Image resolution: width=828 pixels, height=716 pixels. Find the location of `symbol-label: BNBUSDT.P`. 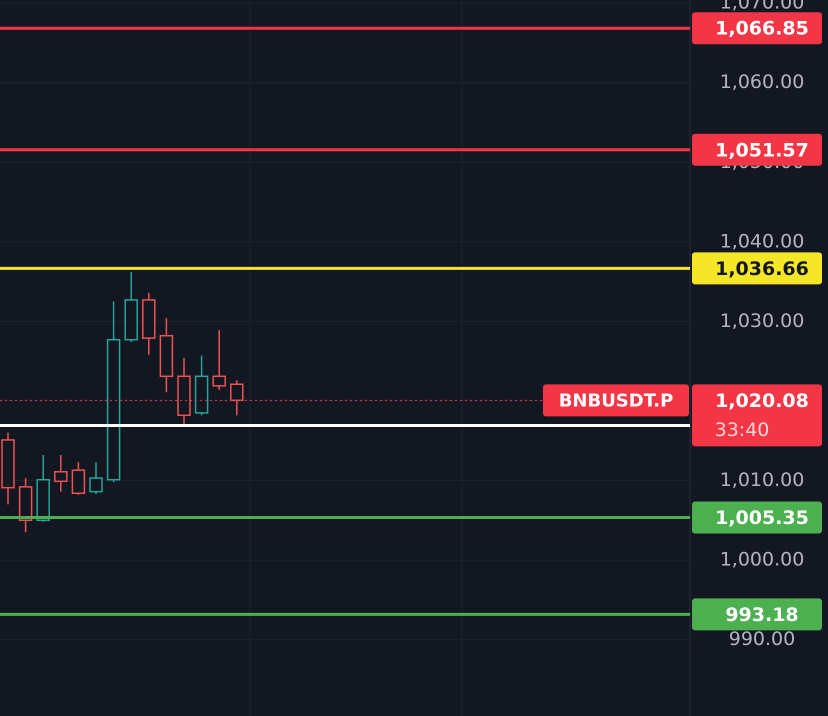

symbol-label: BNBUSDT.P is located at coordinates (616, 400).